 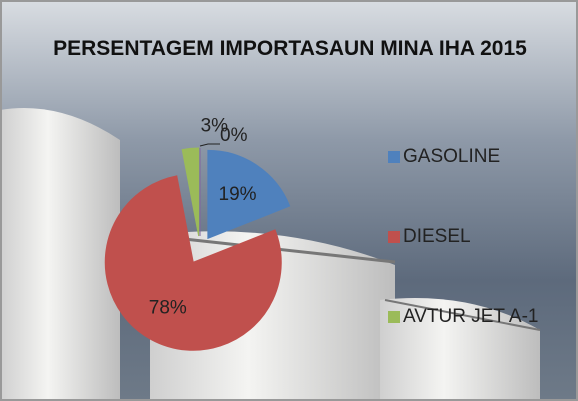 I want to click on legend-label: AVTUR JET A-1, so click(x=471, y=316).